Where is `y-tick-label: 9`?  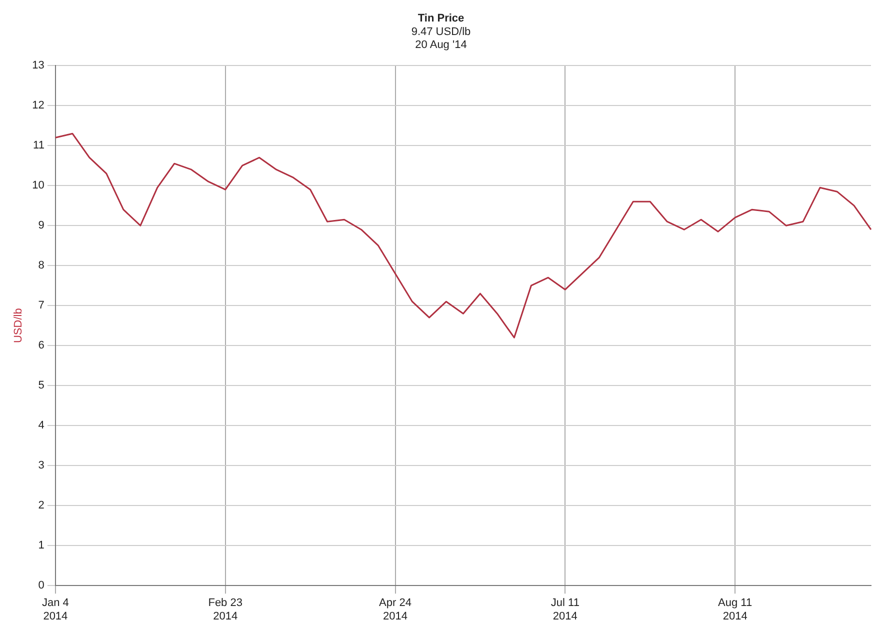
y-tick-label: 9 is located at coordinates (41, 226).